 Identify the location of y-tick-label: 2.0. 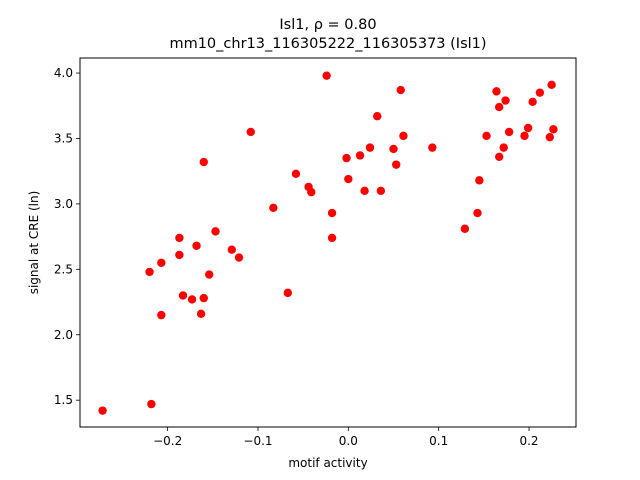
(63, 335).